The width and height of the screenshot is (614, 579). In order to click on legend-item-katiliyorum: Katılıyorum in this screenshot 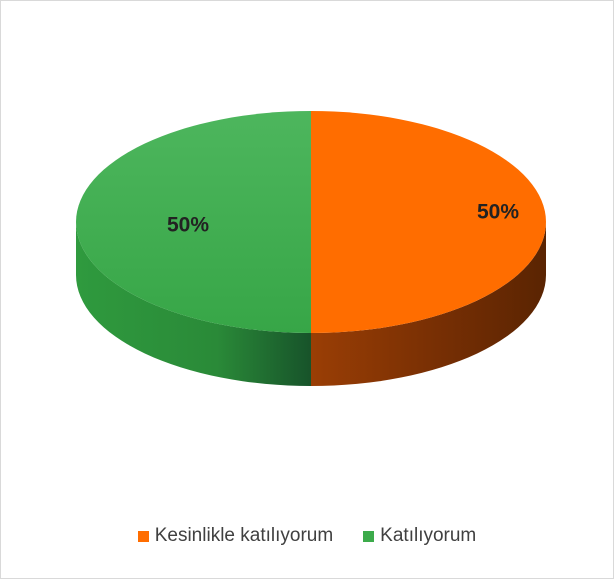, I will do `click(419, 536)`.